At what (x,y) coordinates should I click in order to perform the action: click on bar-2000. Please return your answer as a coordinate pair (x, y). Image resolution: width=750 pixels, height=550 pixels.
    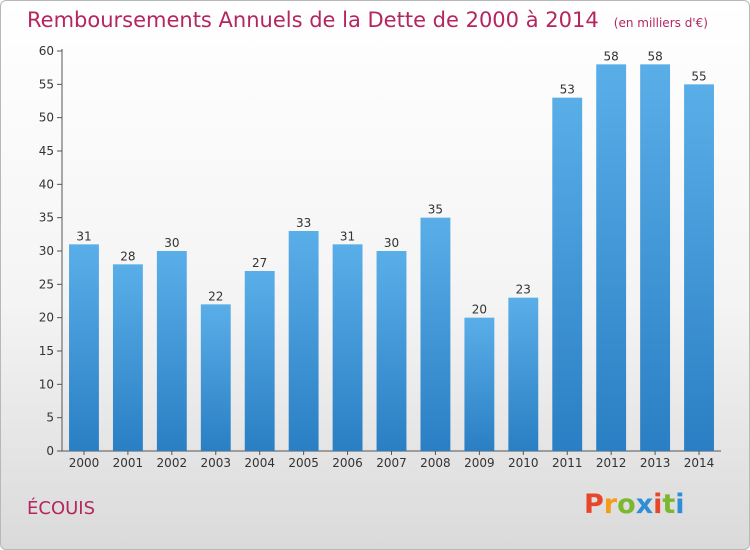
    Looking at the image, I should click on (84, 347).